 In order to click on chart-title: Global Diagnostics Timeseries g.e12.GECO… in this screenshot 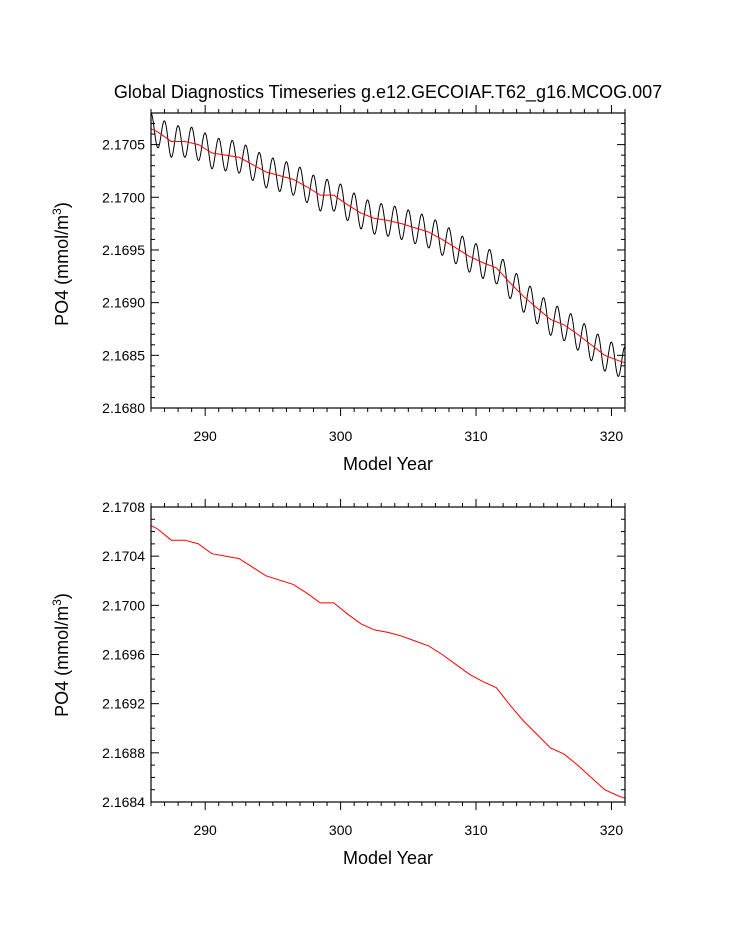, I will do `click(388, 92)`.